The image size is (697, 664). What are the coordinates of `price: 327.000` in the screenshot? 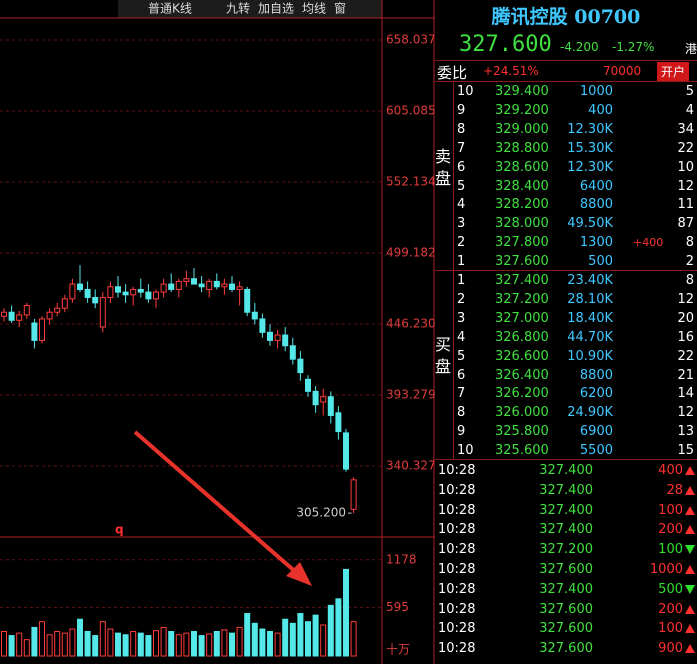 It's located at (522, 318).